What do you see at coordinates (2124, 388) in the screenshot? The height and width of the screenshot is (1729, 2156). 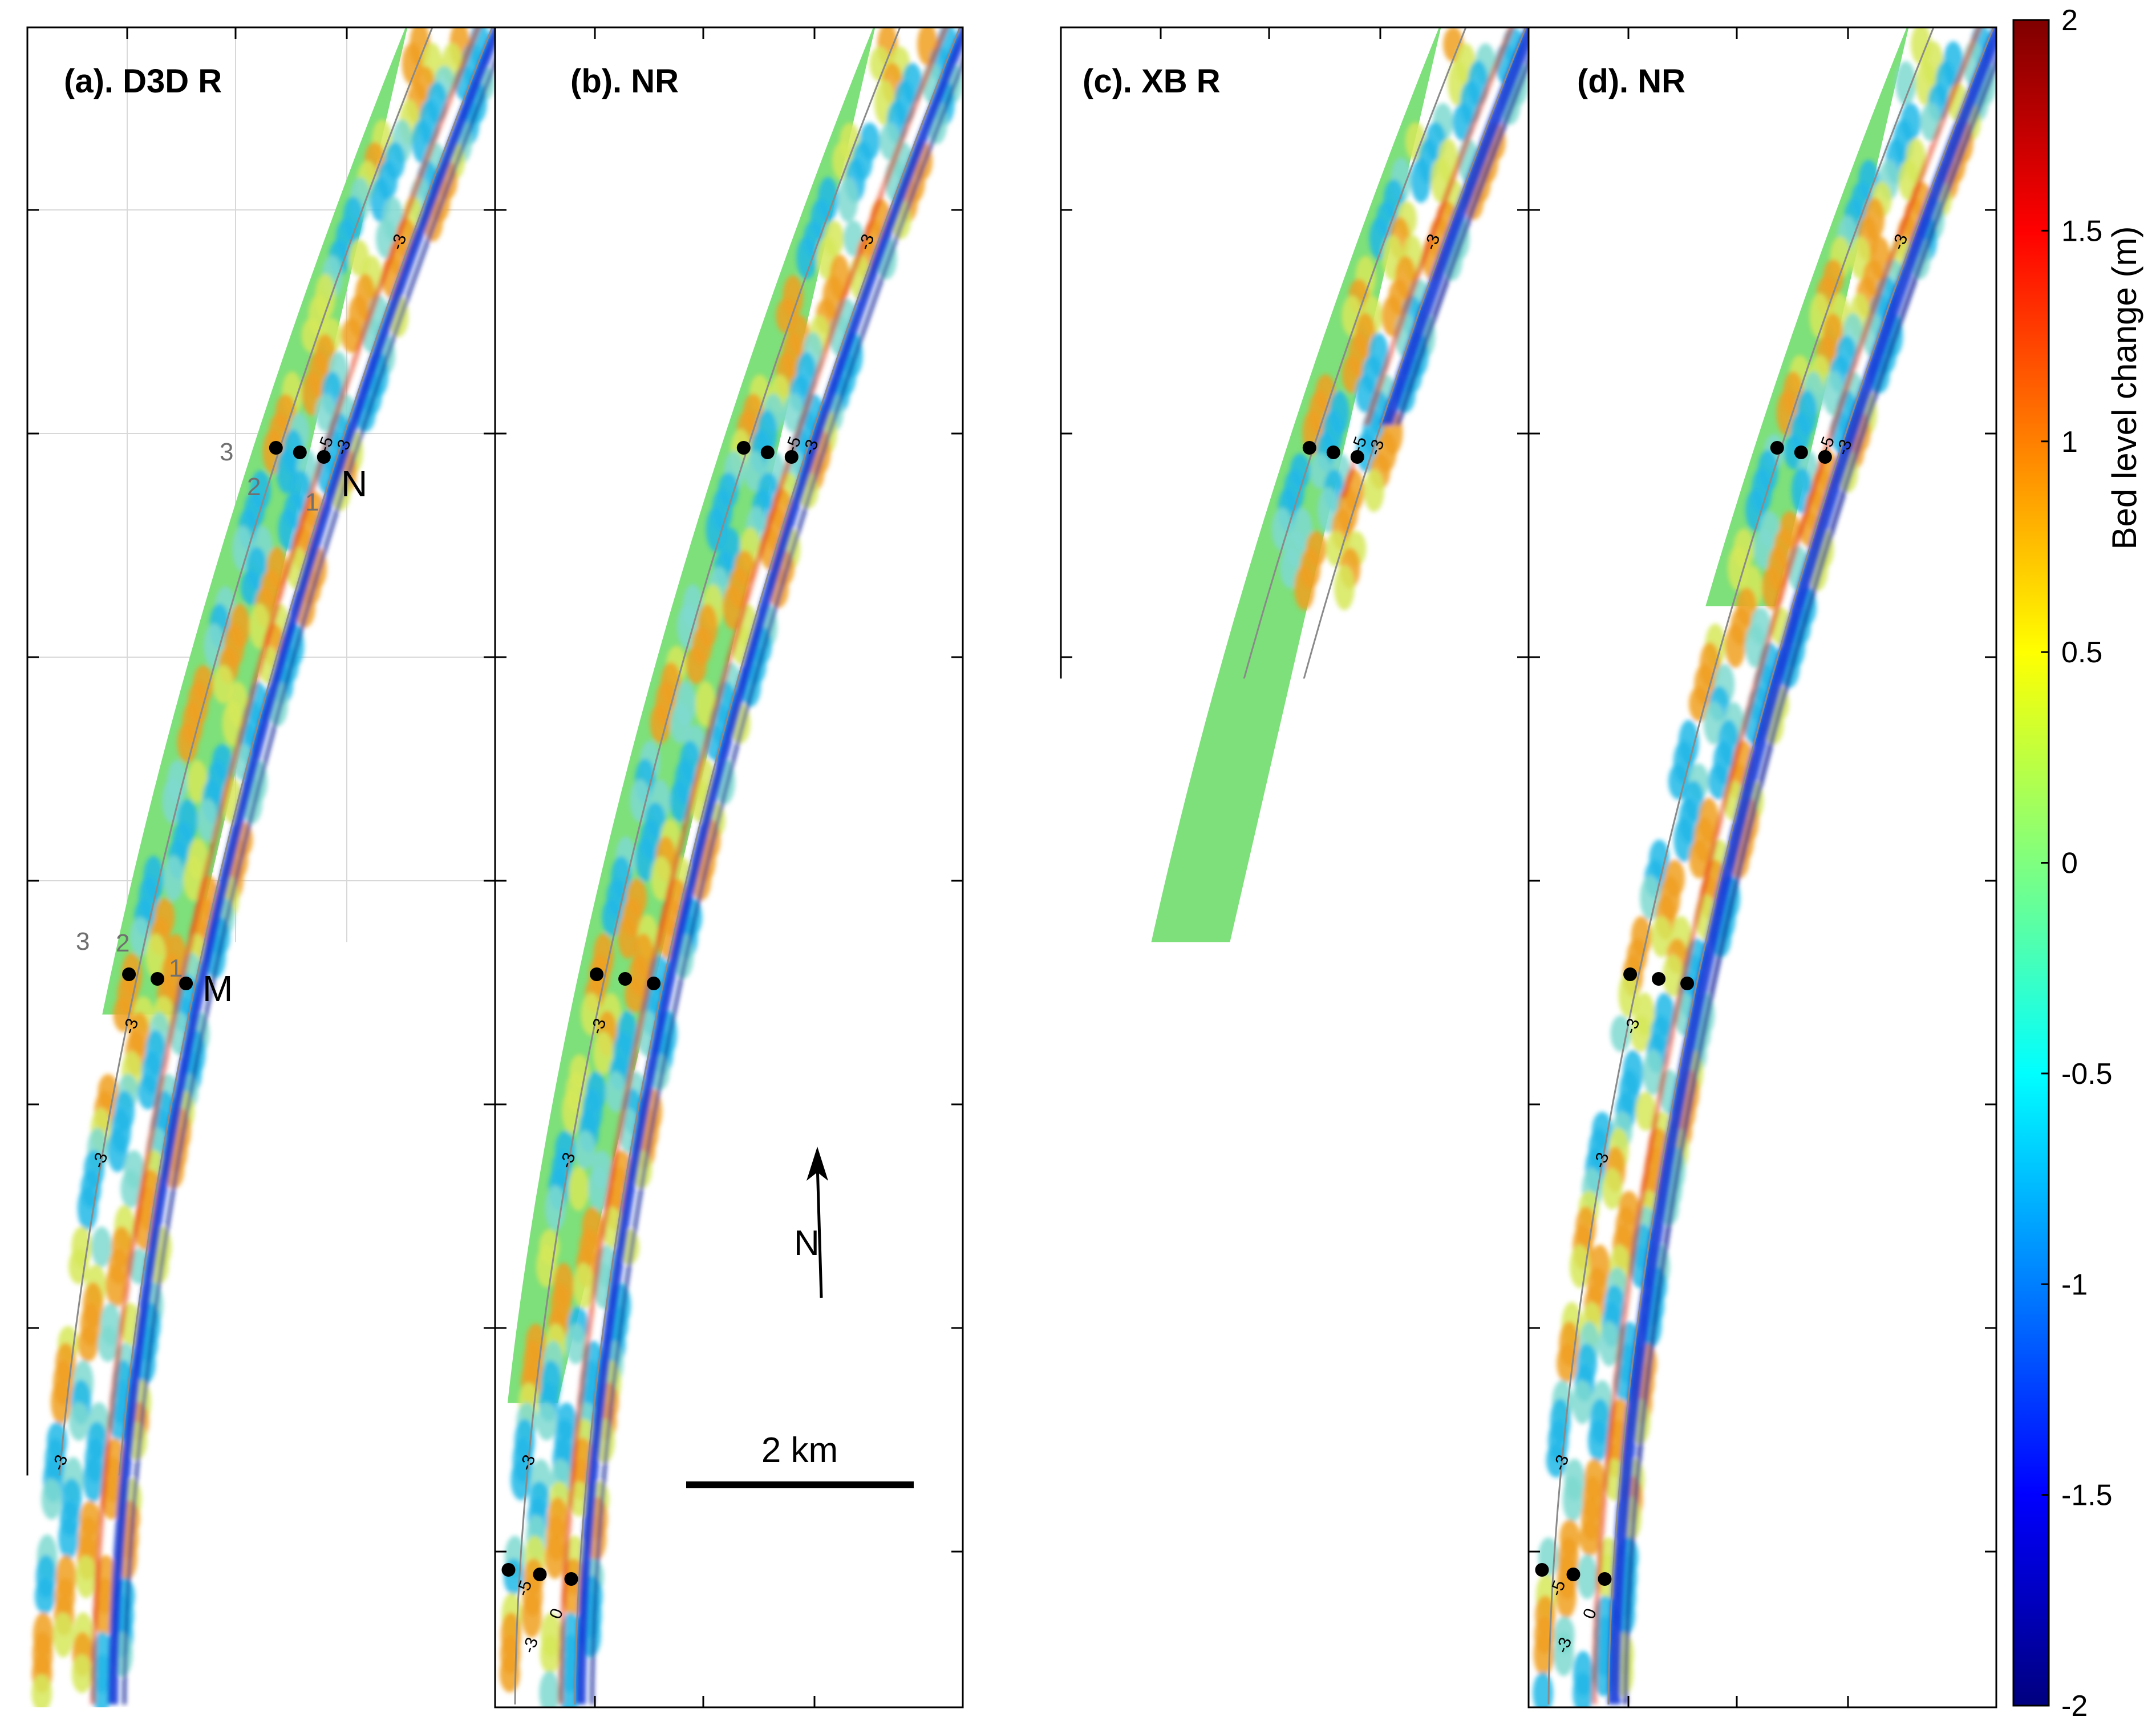 I see `colorbar-label: Bed level change (m)` at bounding box center [2124, 388].